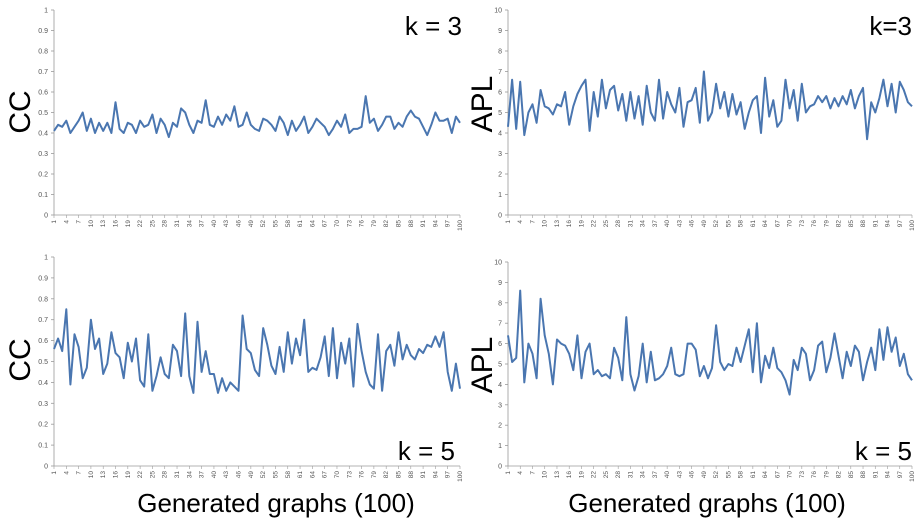 Image resolution: width=915 pixels, height=522 pixels. I want to click on y-tick-label: 0.8, so click(43, 299).